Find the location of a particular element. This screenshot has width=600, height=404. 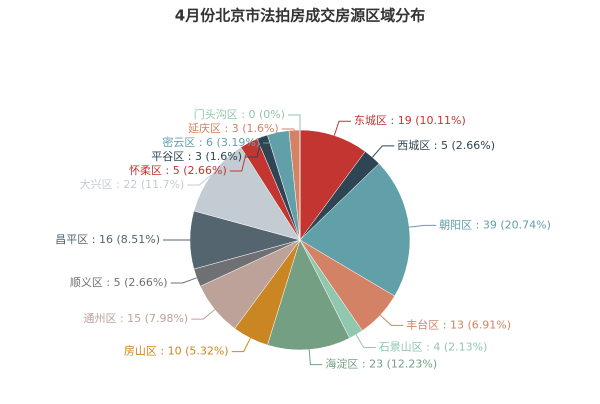

data-label: 大兴区 : 22 (11.7%) is located at coordinates (132, 184).